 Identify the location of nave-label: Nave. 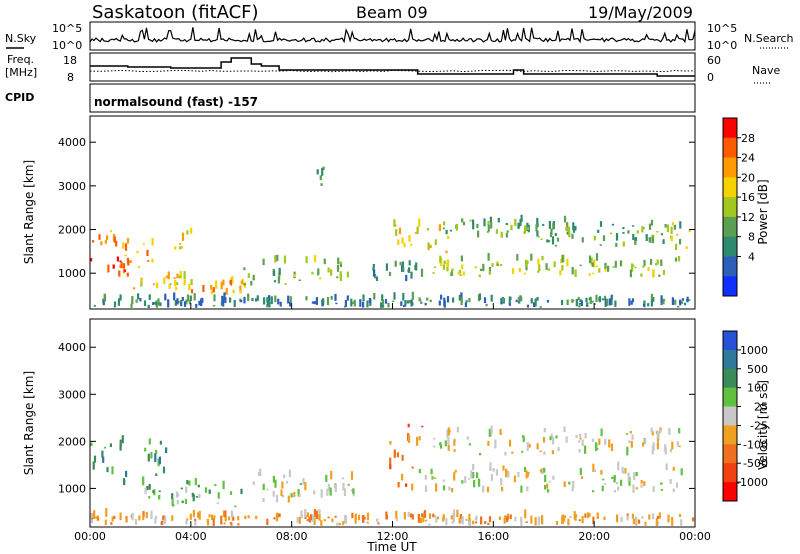
(766, 70).